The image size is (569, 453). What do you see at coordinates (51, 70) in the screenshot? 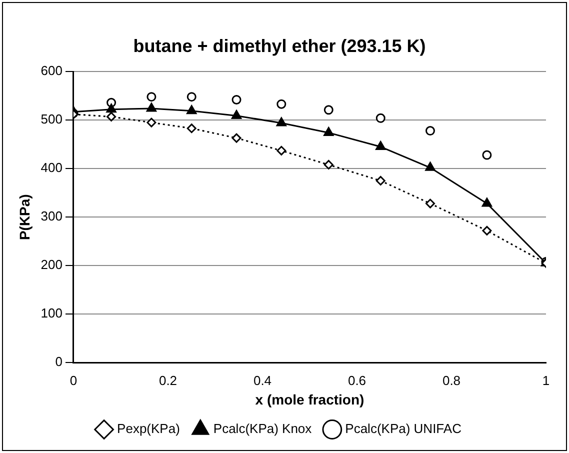
I see `y-tick-label: 600` at bounding box center [51, 70].